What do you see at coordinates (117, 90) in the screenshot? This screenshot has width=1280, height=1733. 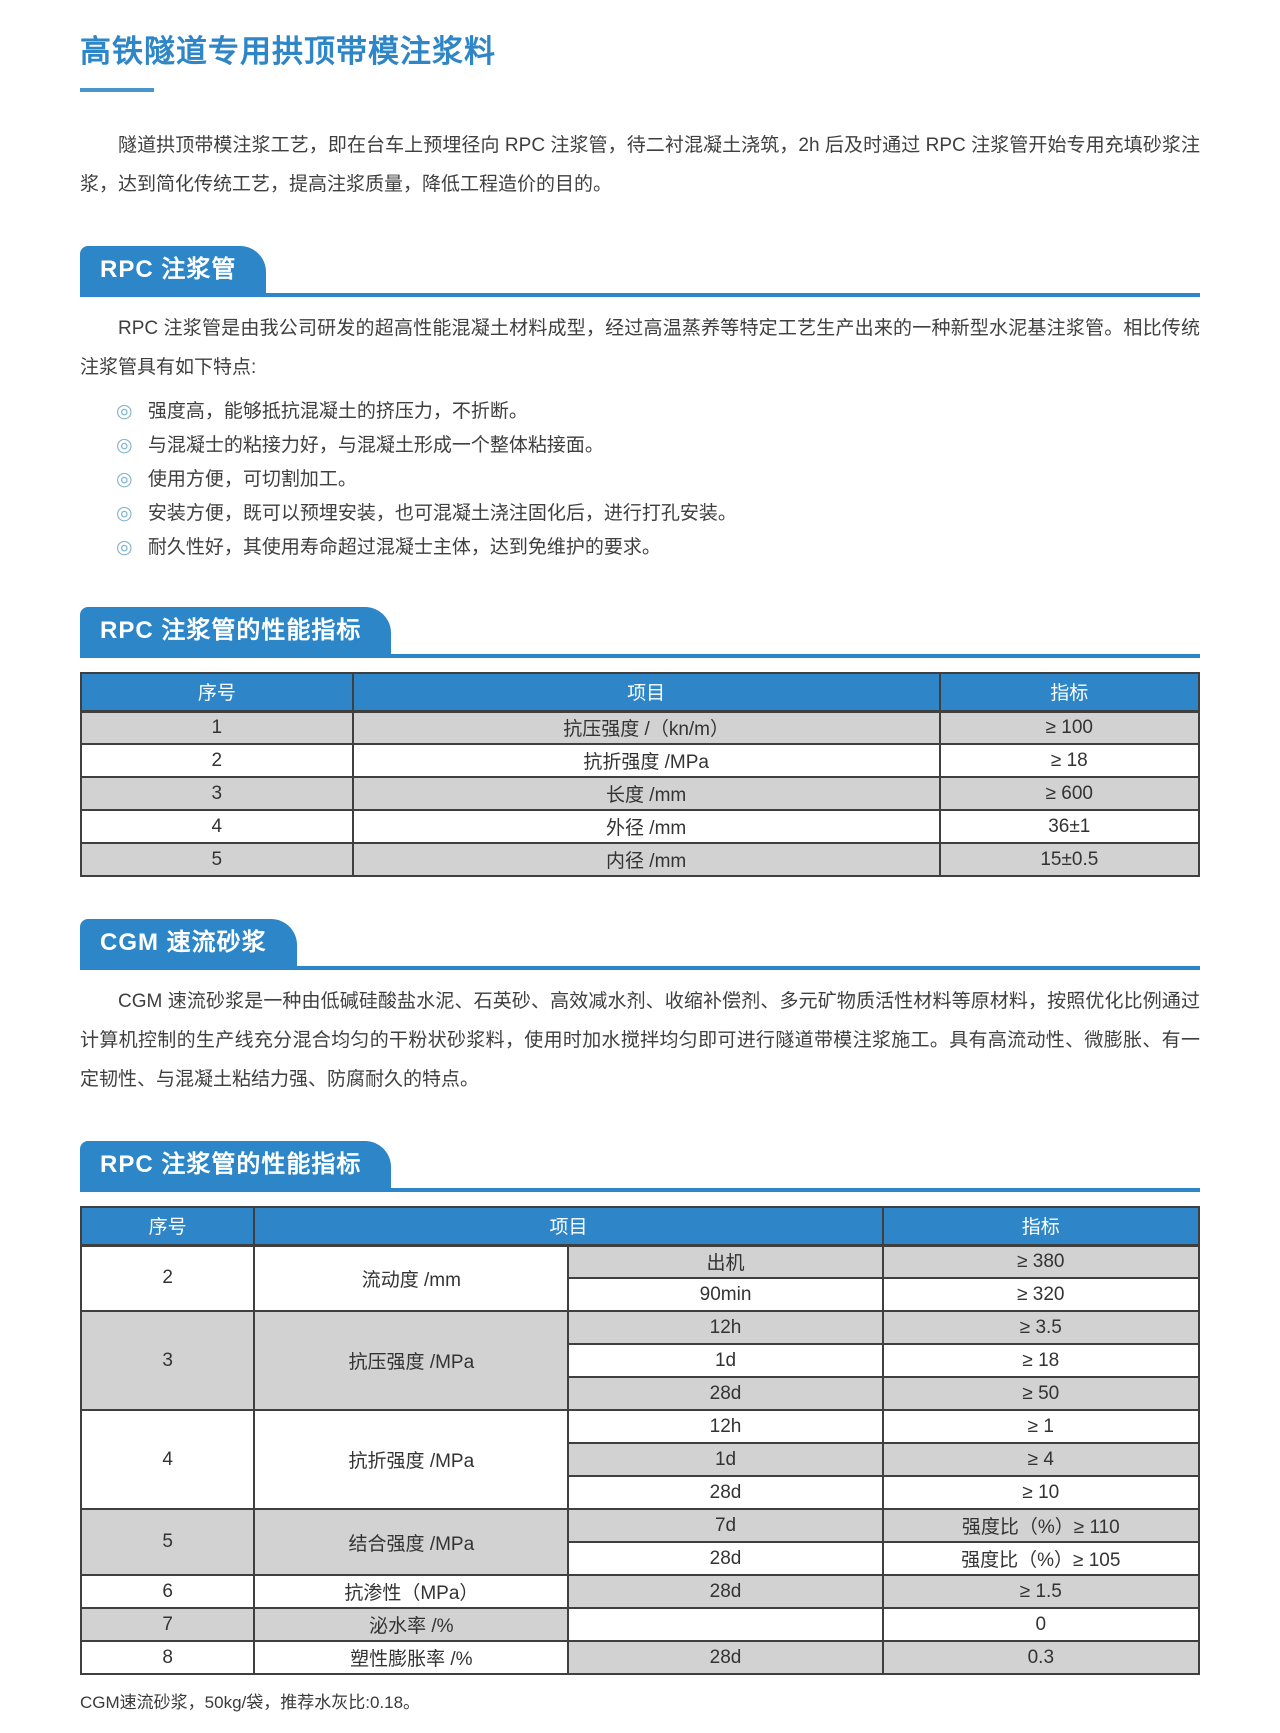 I see `title-underline` at bounding box center [117, 90].